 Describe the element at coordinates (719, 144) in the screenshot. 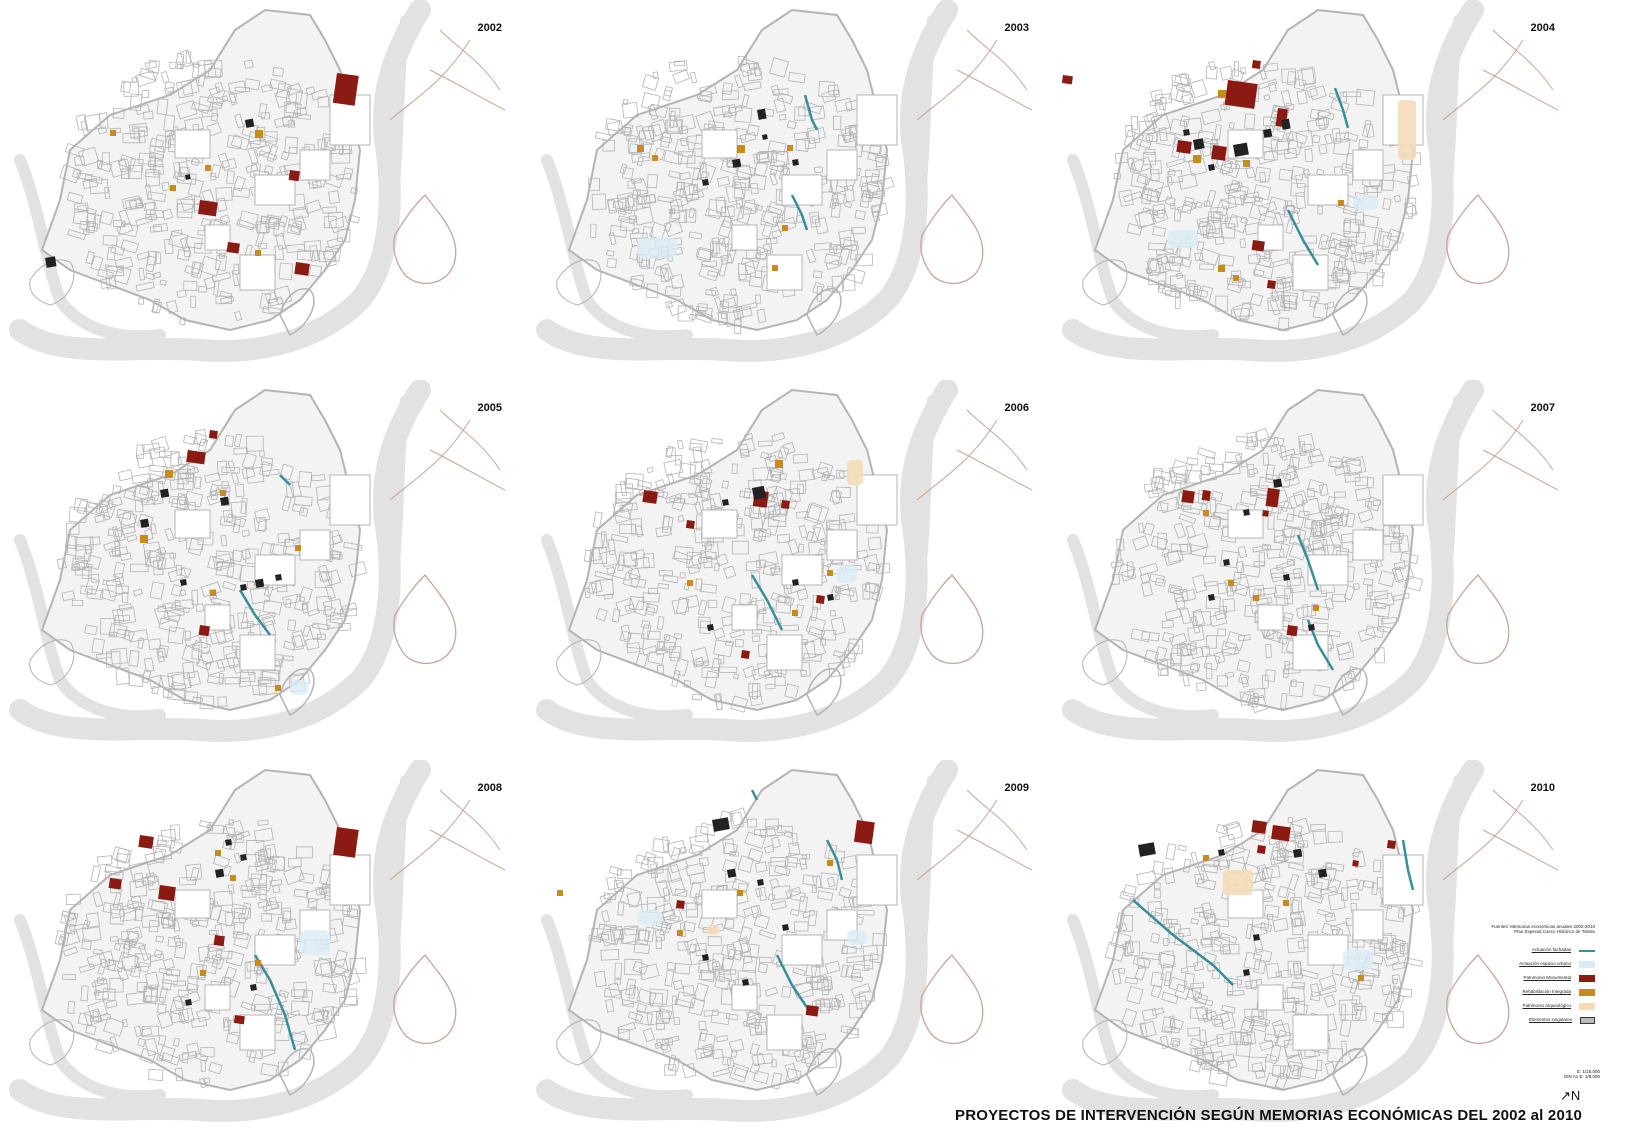

I see `open-block` at that location.